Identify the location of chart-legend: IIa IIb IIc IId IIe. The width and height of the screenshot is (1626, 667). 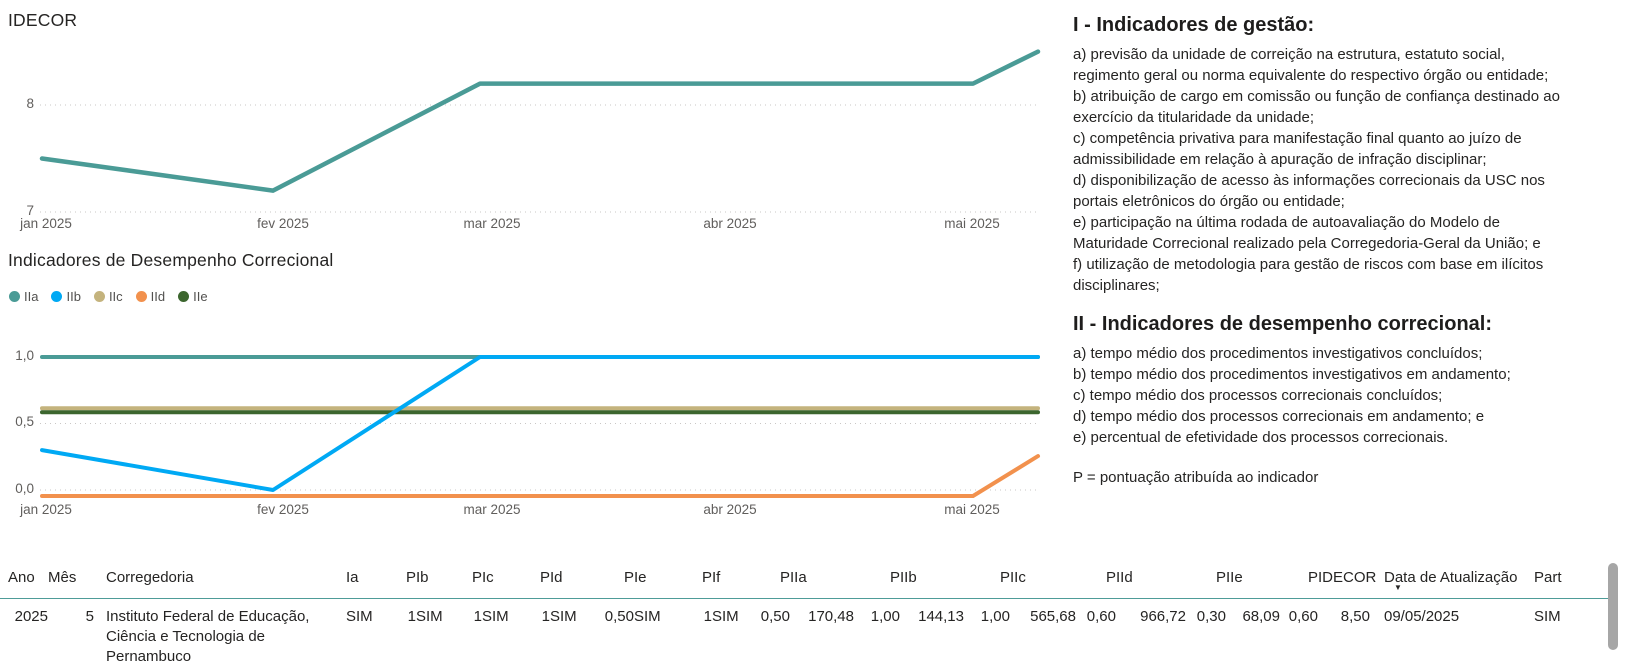
(108, 296).